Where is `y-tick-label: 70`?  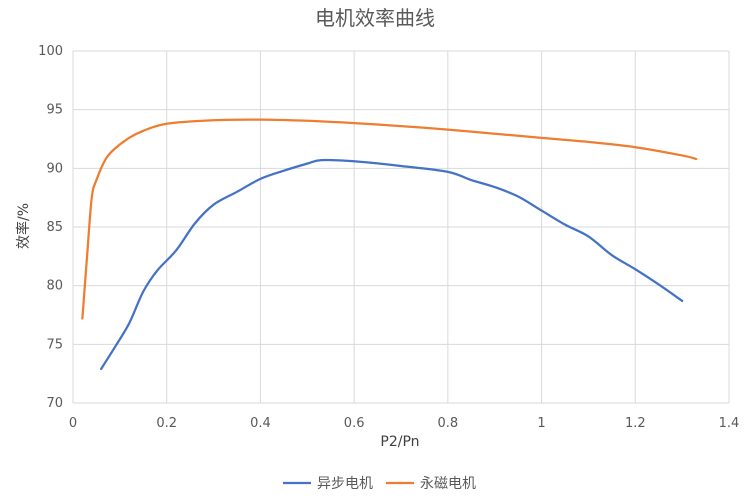 y-tick-label: 70 is located at coordinates (54, 403).